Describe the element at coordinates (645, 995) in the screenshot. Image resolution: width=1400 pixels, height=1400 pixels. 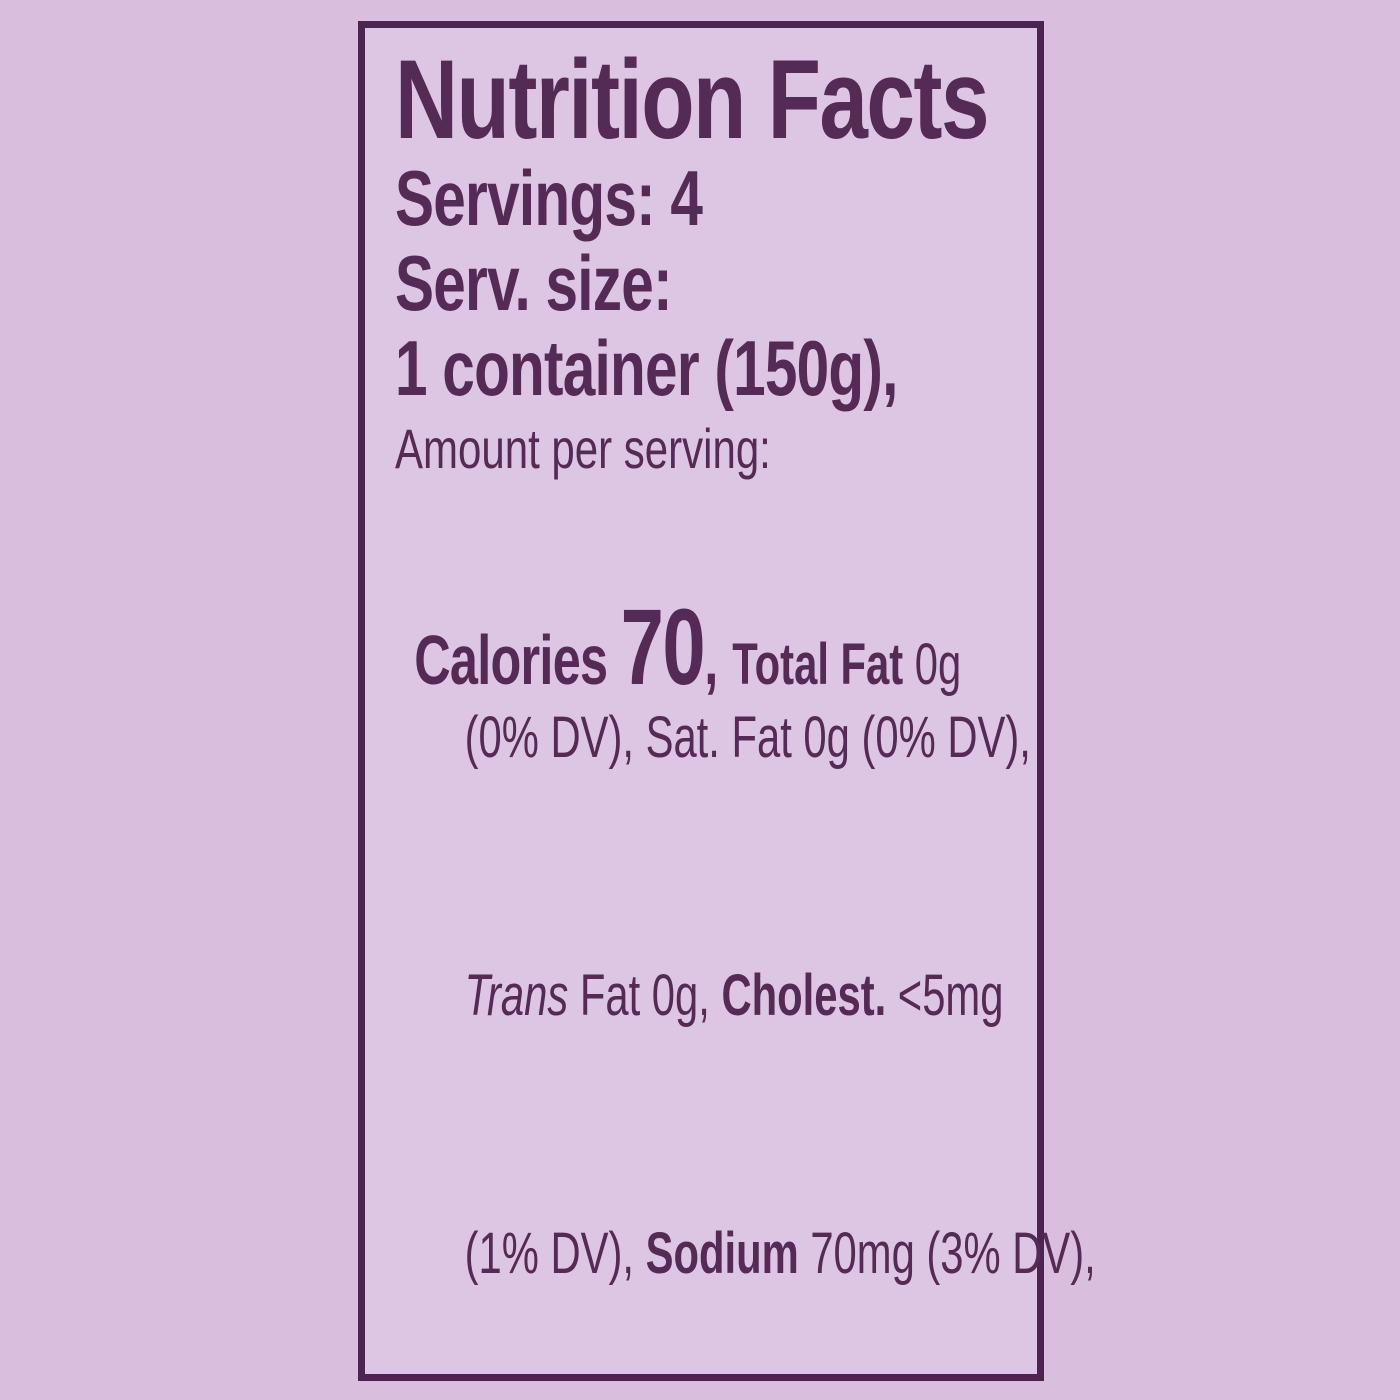
I see `nutrient-text: Fat 0g,` at that location.